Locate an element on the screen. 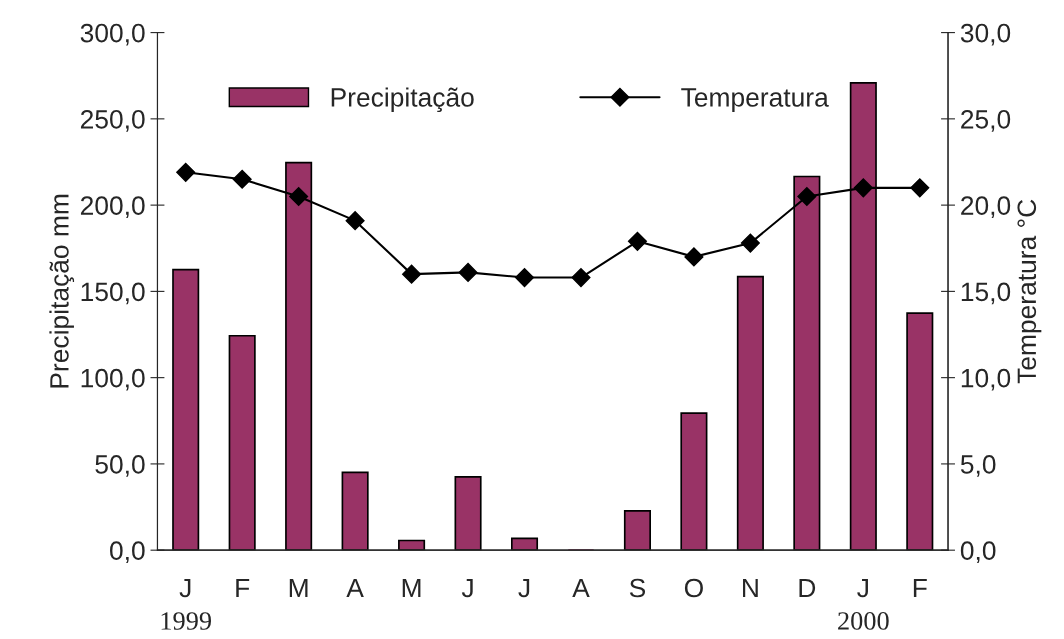 This screenshot has width=1064, height=639. y-tick-label: 0,0 is located at coordinates (127, 552).